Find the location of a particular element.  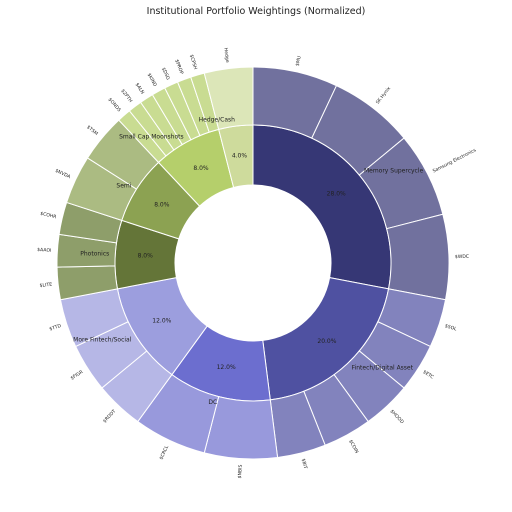

holding-label: $TSM is located at coordinates (92, 130).